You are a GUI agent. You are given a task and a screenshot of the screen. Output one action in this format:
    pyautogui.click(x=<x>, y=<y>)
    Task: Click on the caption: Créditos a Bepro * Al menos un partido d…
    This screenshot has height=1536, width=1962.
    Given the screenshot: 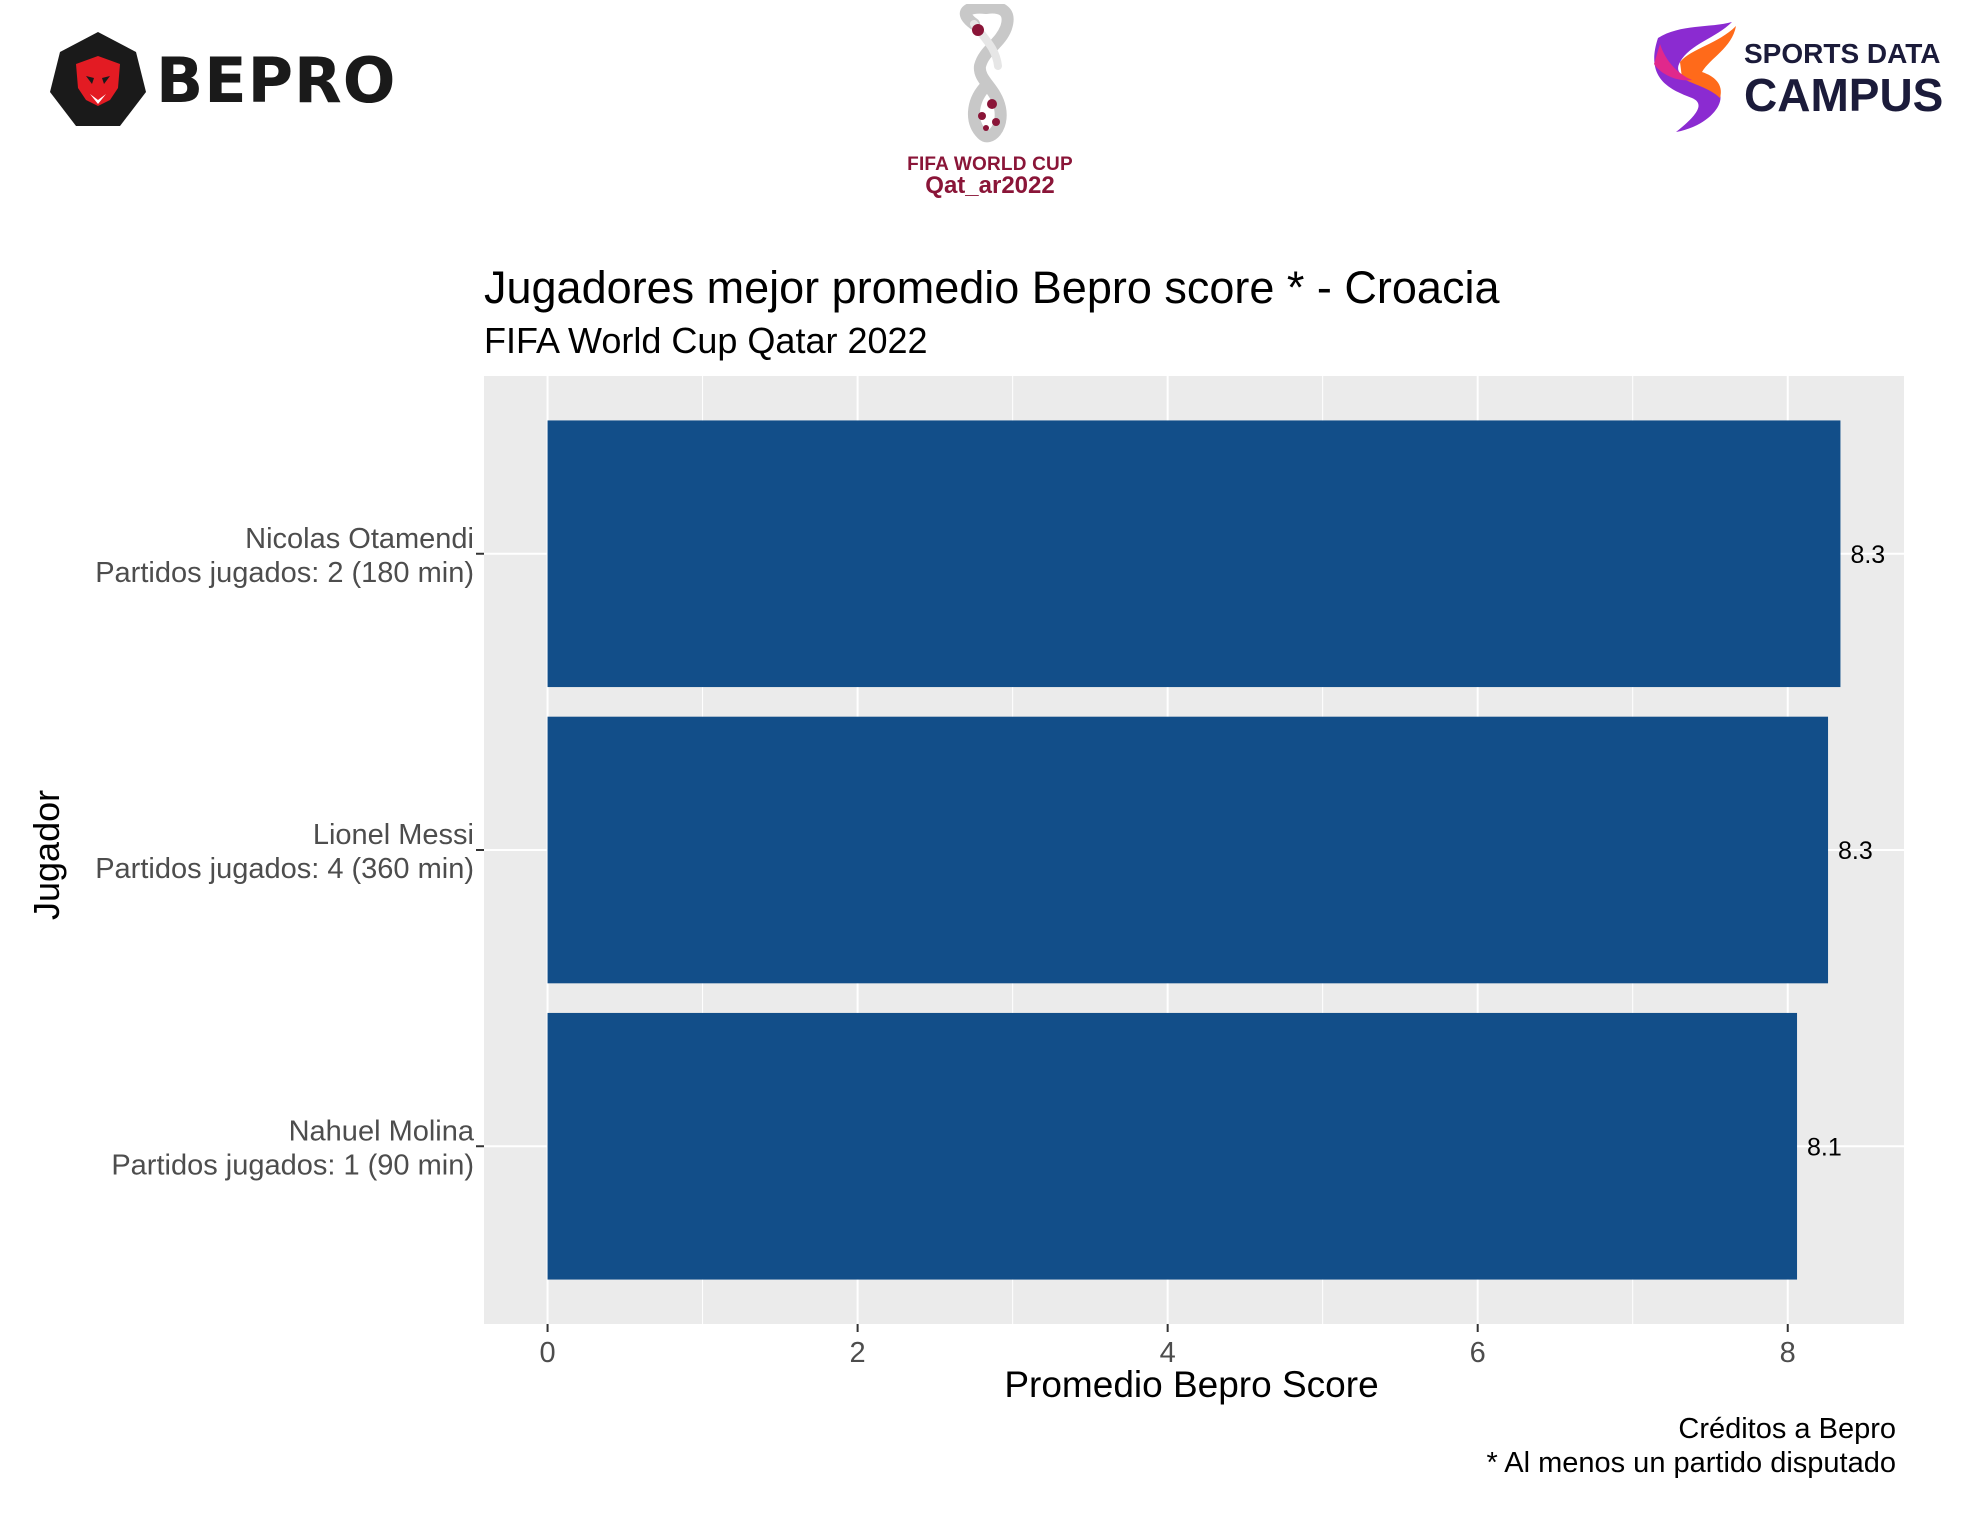 What is the action you would take?
    pyautogui.click(x=1692, y=1446)
    